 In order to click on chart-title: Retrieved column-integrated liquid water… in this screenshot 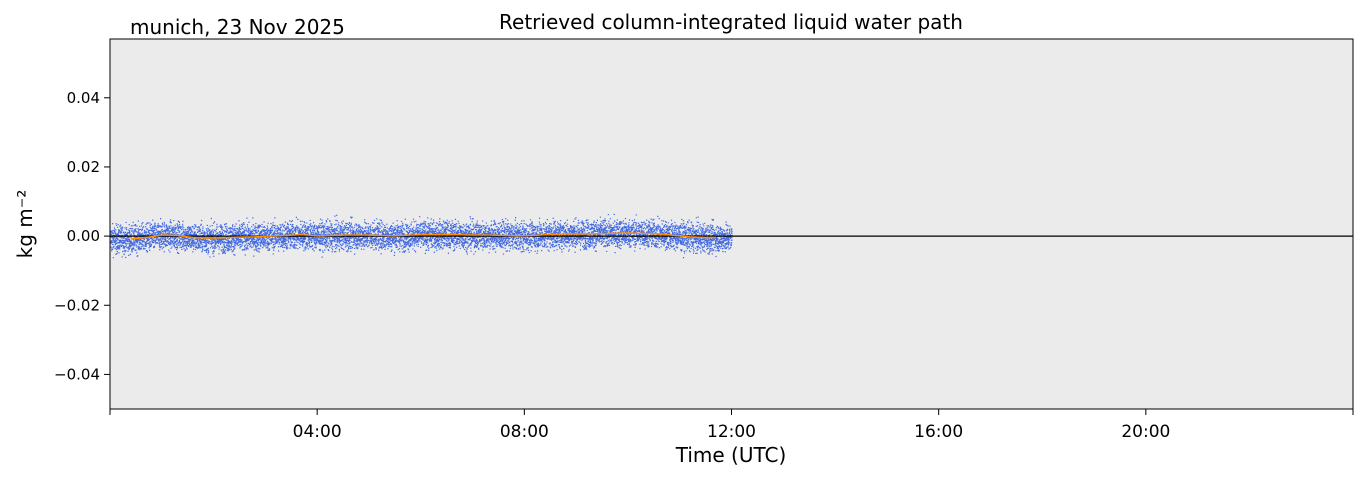, I will do `click(731, 22)`.